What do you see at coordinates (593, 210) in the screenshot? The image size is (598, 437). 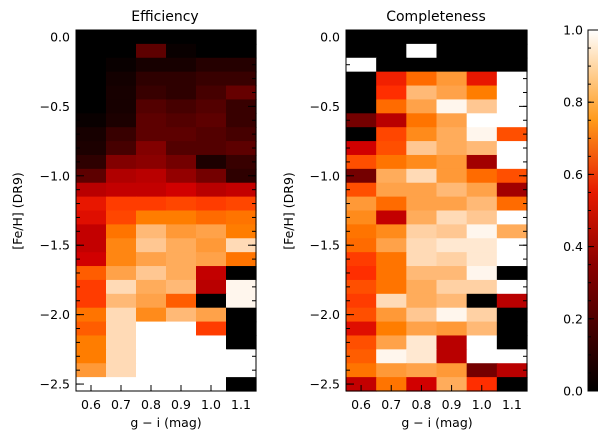 I see `colorbar-gradient` at bounding box center [593, 210].